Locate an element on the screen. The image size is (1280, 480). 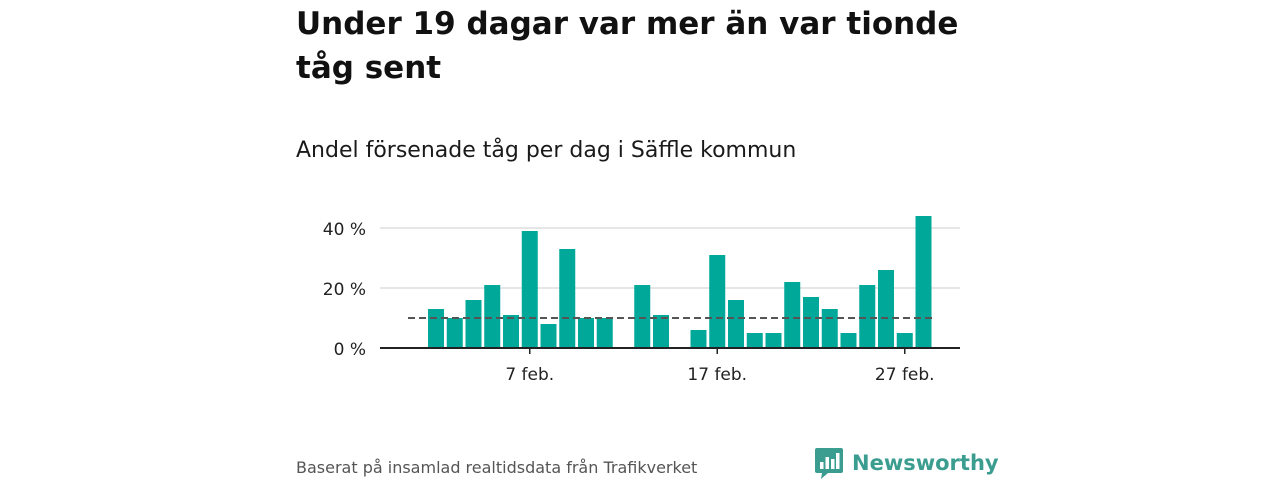
bars is located at coordinates (680, 282).